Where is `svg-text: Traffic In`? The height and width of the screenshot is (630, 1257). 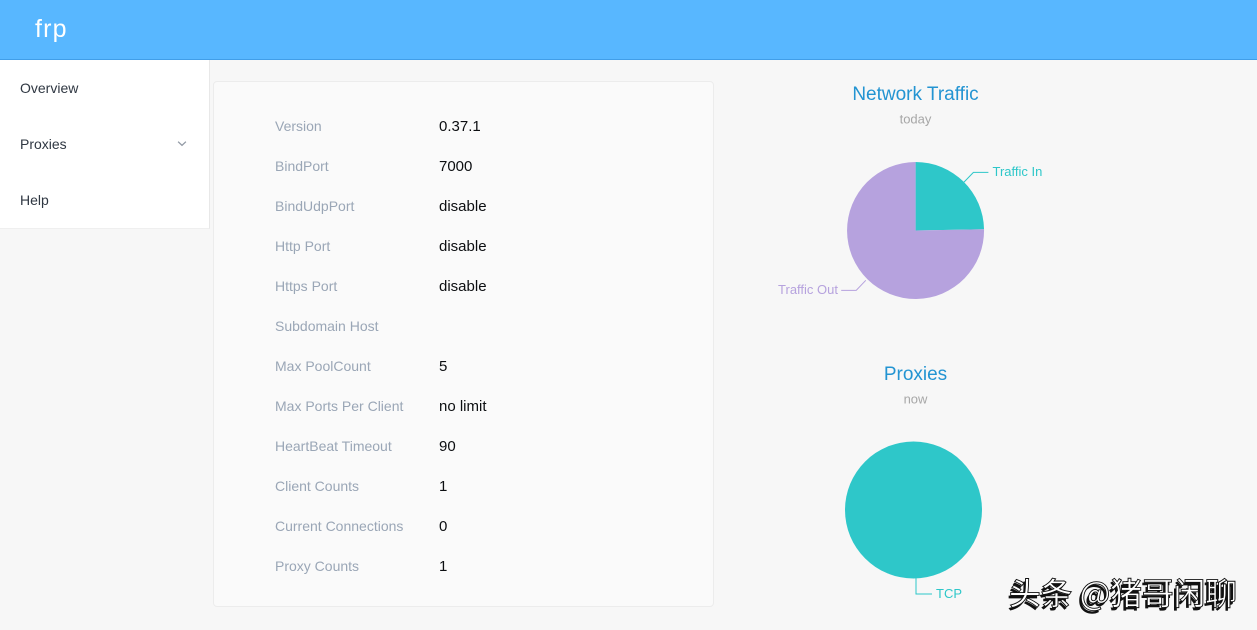
svg-text: Traffic In is located at coordinates (1018, 171).